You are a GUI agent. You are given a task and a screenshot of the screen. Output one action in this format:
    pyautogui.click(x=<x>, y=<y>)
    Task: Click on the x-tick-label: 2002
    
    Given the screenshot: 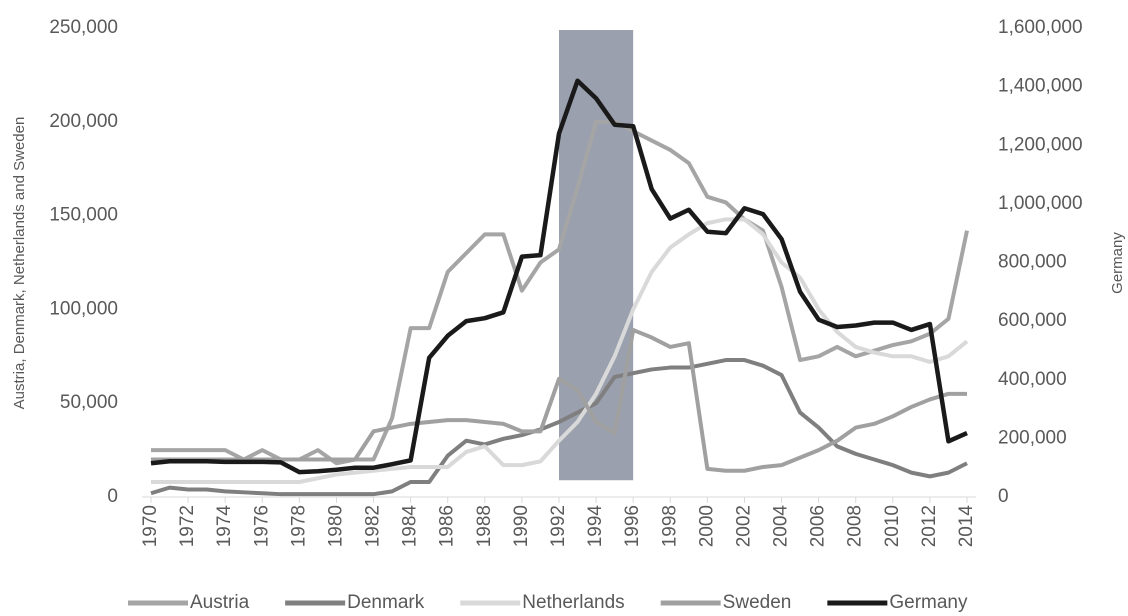 What is the action you would take?
    pyautogui.click(x=743, y=526)
    